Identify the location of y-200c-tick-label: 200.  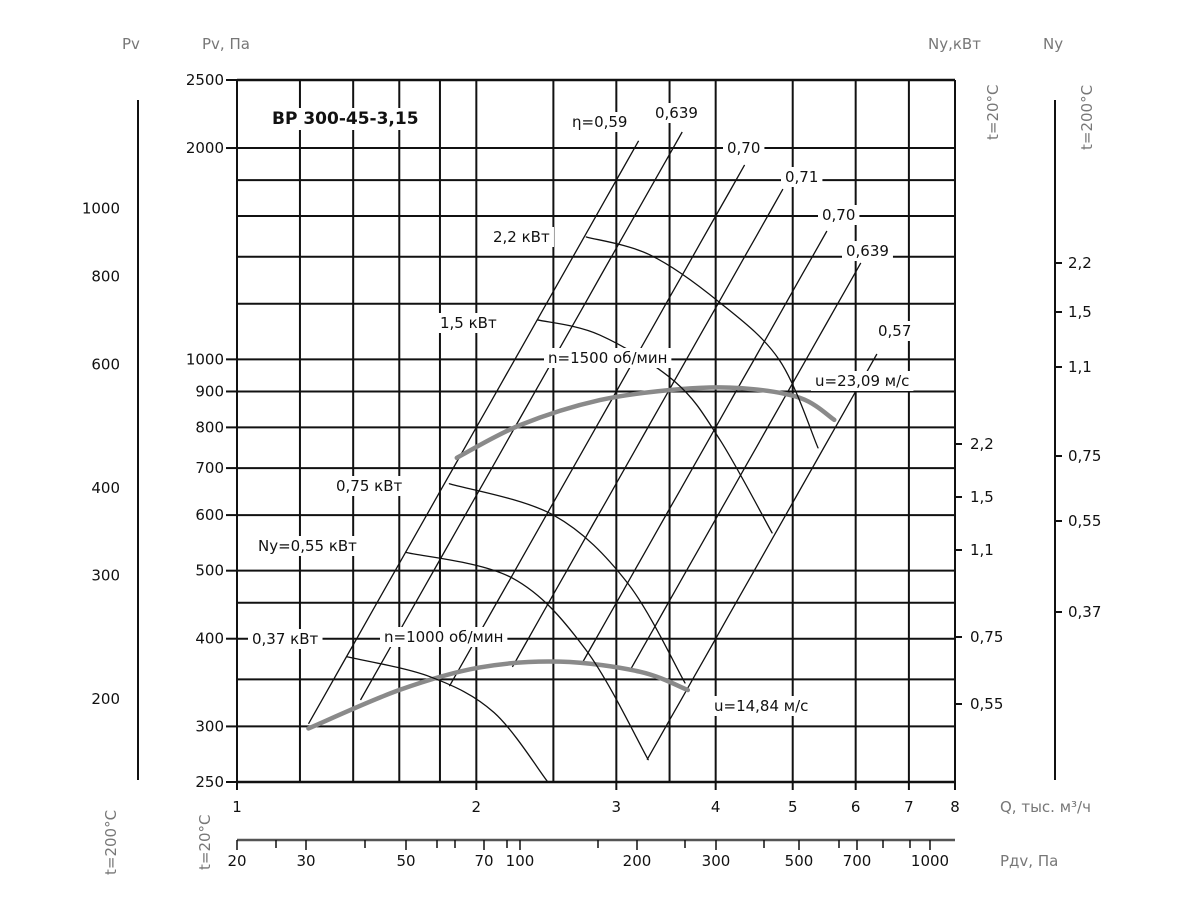
(105, 699).